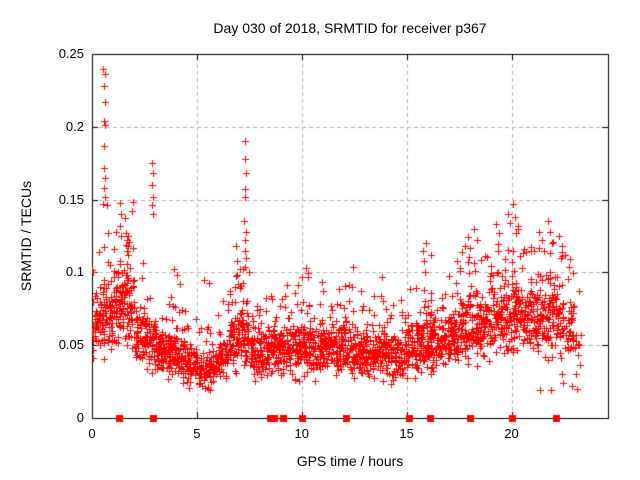  What do you see at coordinates (26, 236) in the screenshot?
I see `y-axis-label: SRMTID / TECUs` at bounding box center [26, 236].